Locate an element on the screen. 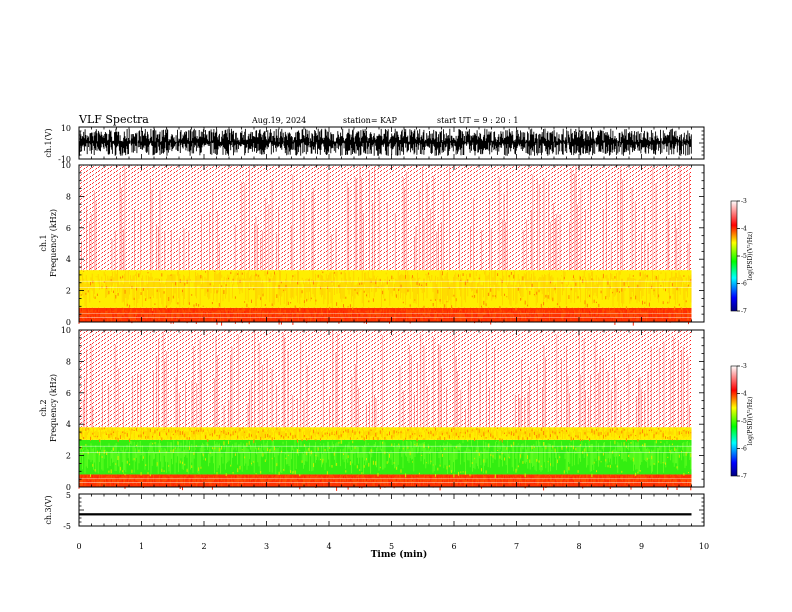  ch1-waveform-trace is located at coordinates (385, 142).